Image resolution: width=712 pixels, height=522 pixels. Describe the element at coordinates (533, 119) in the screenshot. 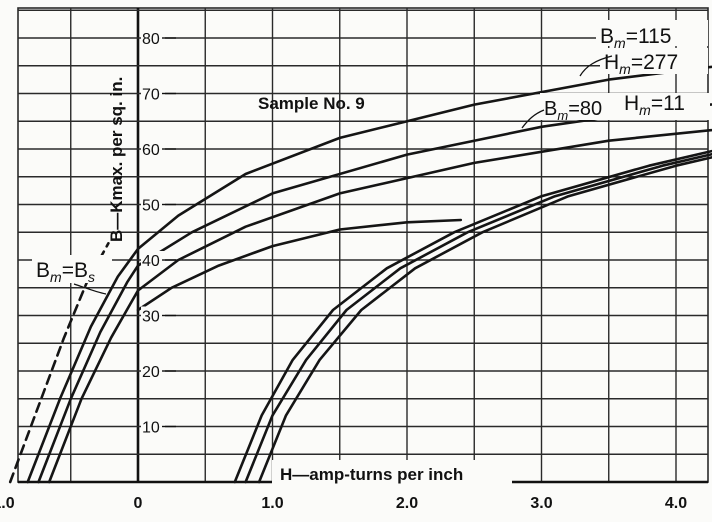

I see `leader-bm80` at that location.